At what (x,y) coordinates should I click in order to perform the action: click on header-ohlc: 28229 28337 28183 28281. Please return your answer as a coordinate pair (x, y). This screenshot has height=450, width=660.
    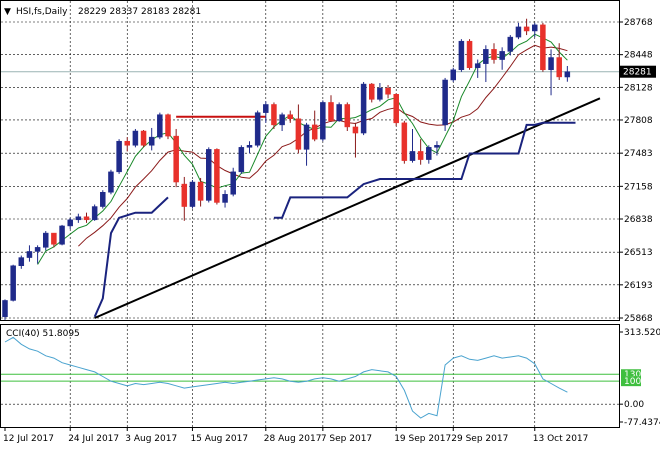
    Looking at the image, I should click on (139, 12).